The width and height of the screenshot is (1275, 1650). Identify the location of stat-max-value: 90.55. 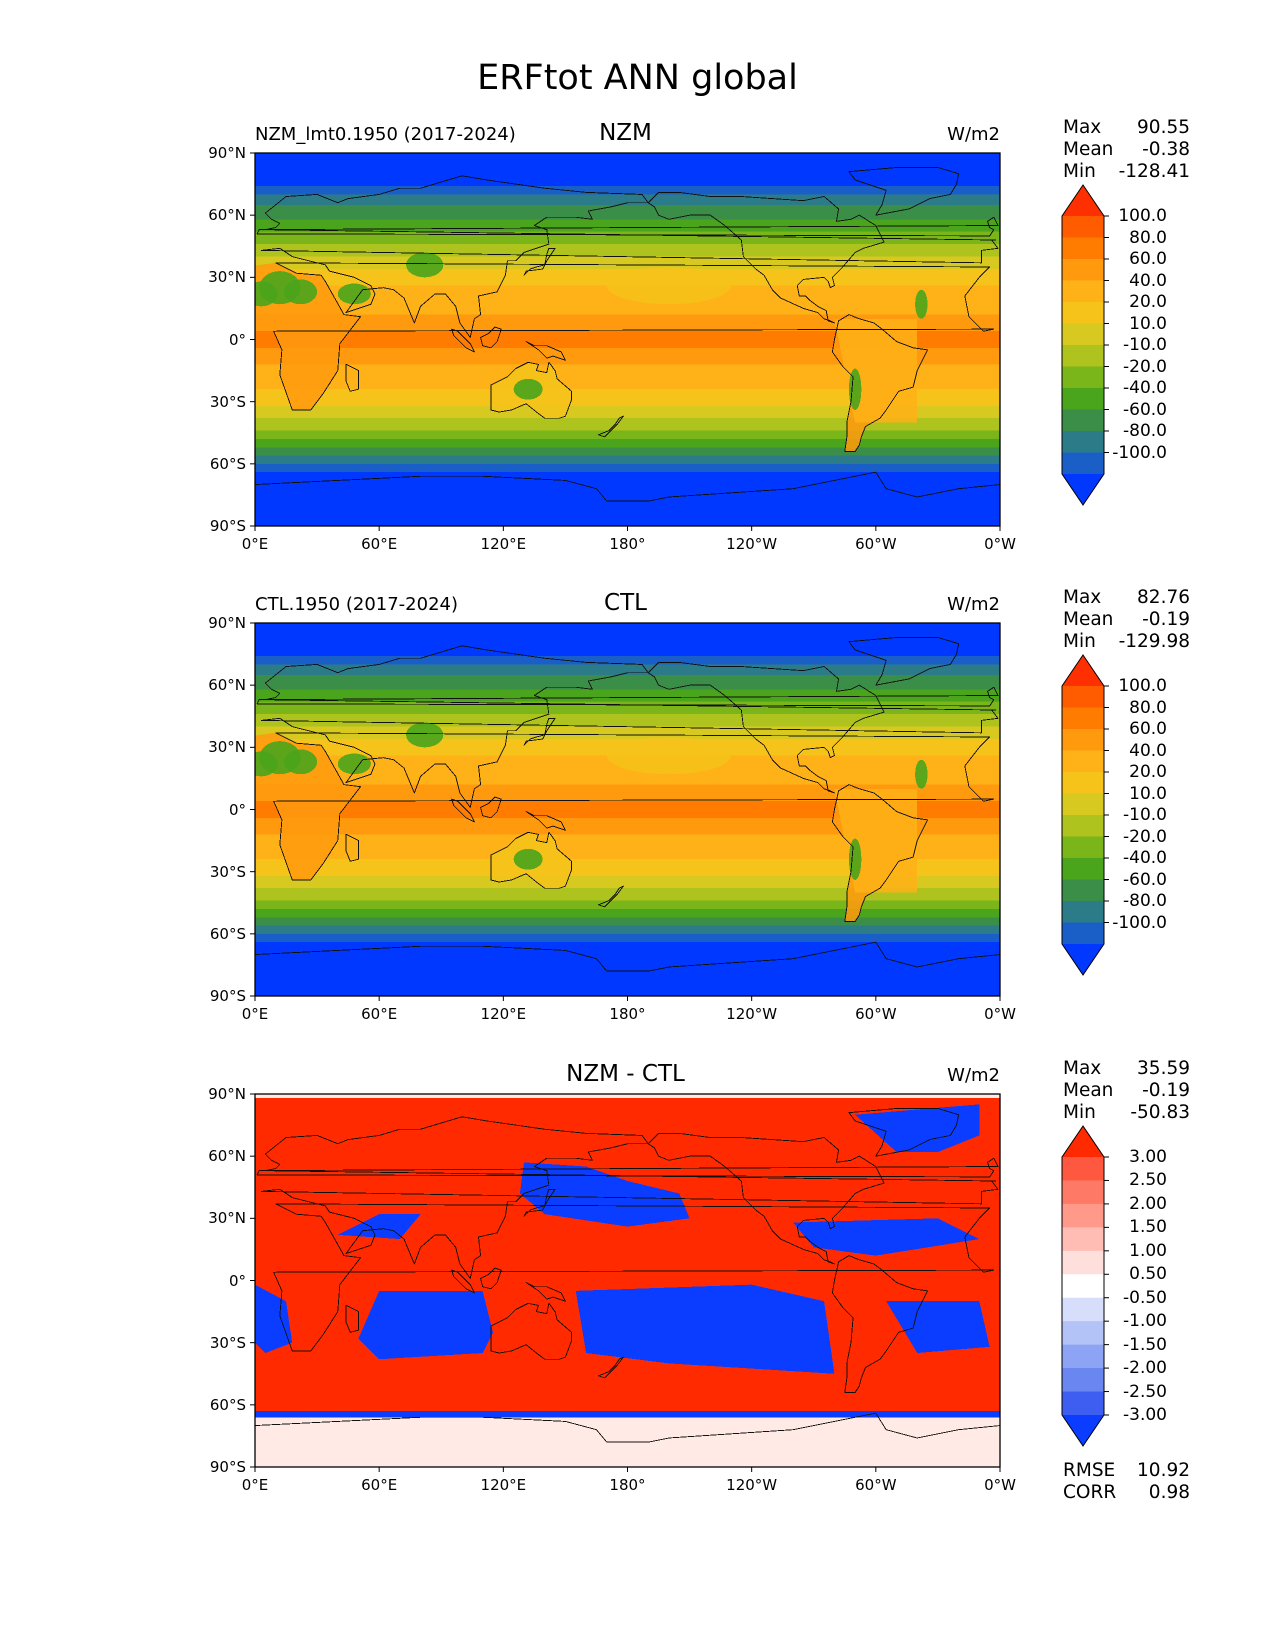
(1163, 127).